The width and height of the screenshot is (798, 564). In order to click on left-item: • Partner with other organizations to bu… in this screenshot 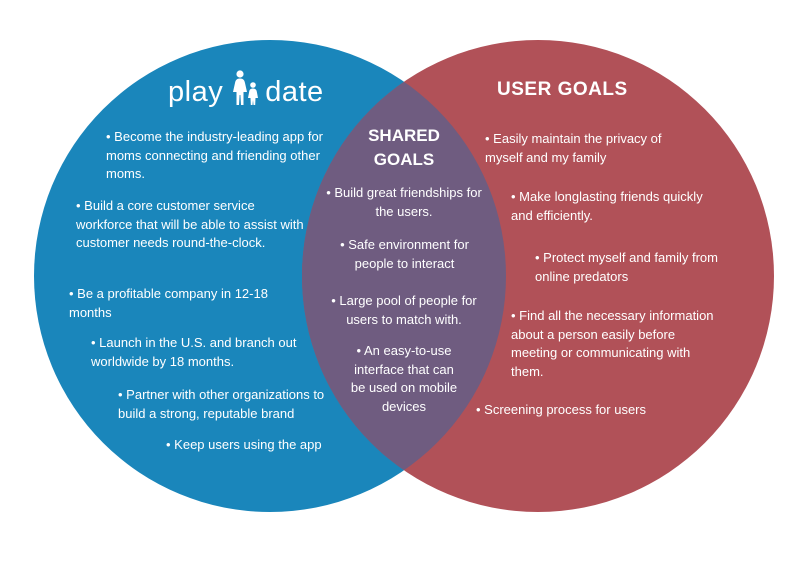, I will do `click(221, 404)`.